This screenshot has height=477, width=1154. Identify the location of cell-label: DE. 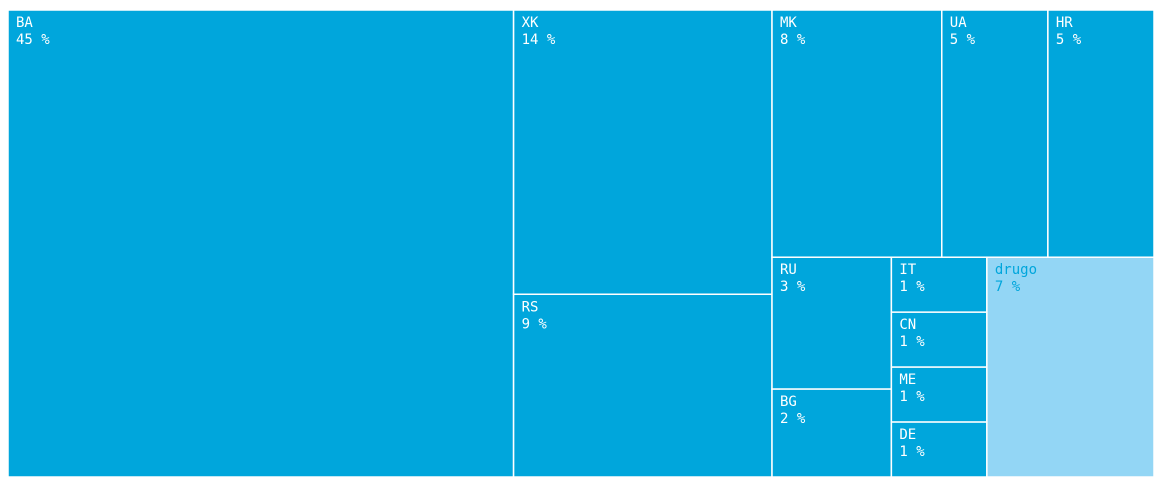
(907, 435).